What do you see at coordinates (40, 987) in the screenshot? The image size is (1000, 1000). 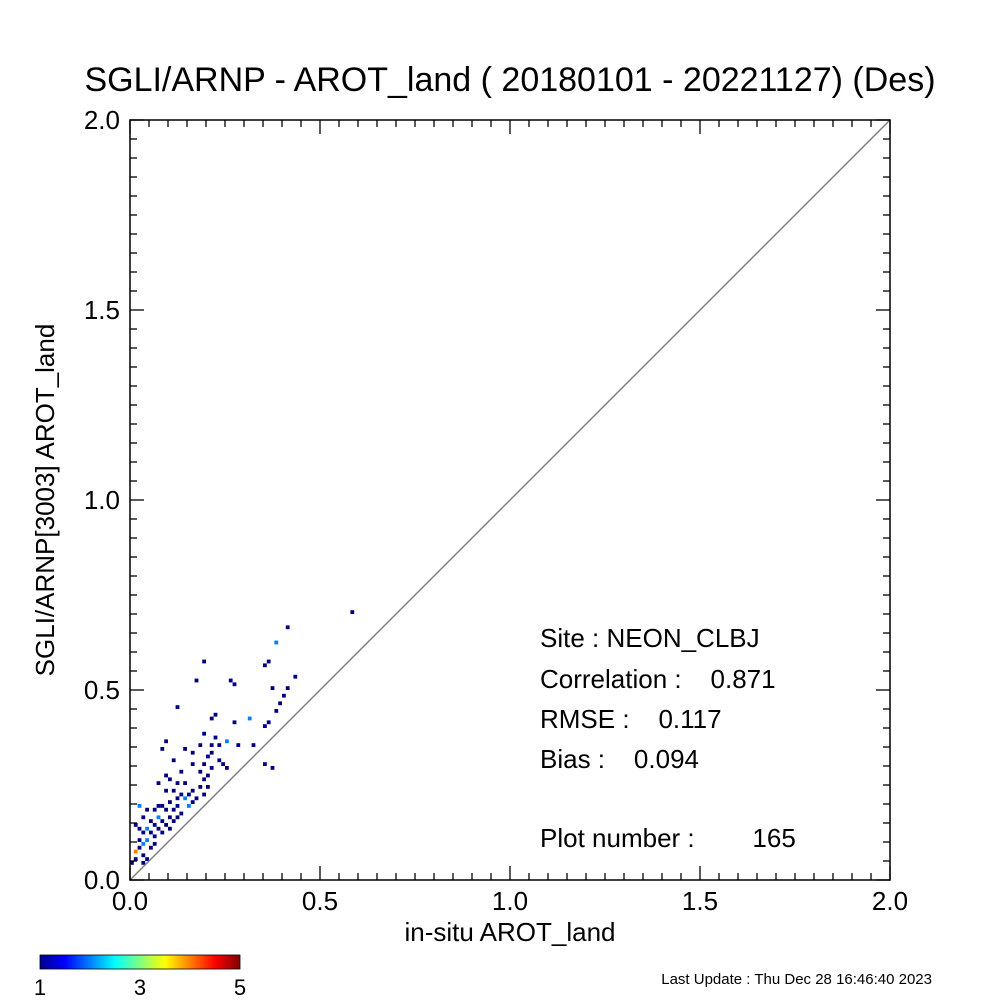 I see `colorbar-tick-1: 1` at bounding box center [40, 987].